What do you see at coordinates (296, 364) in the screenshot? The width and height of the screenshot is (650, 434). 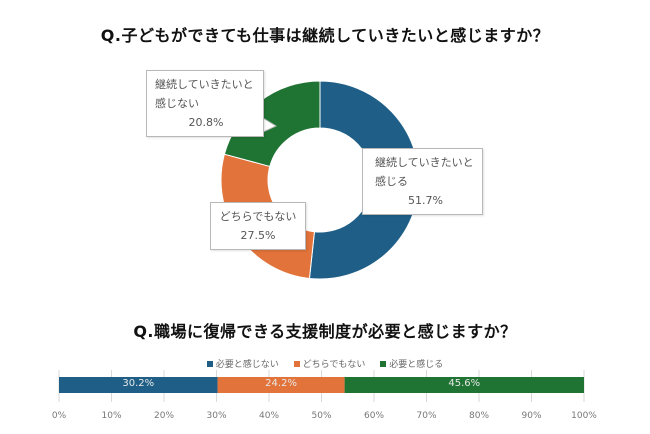 I see `legend-swatch-neutral` at bounding box center [296, 364].